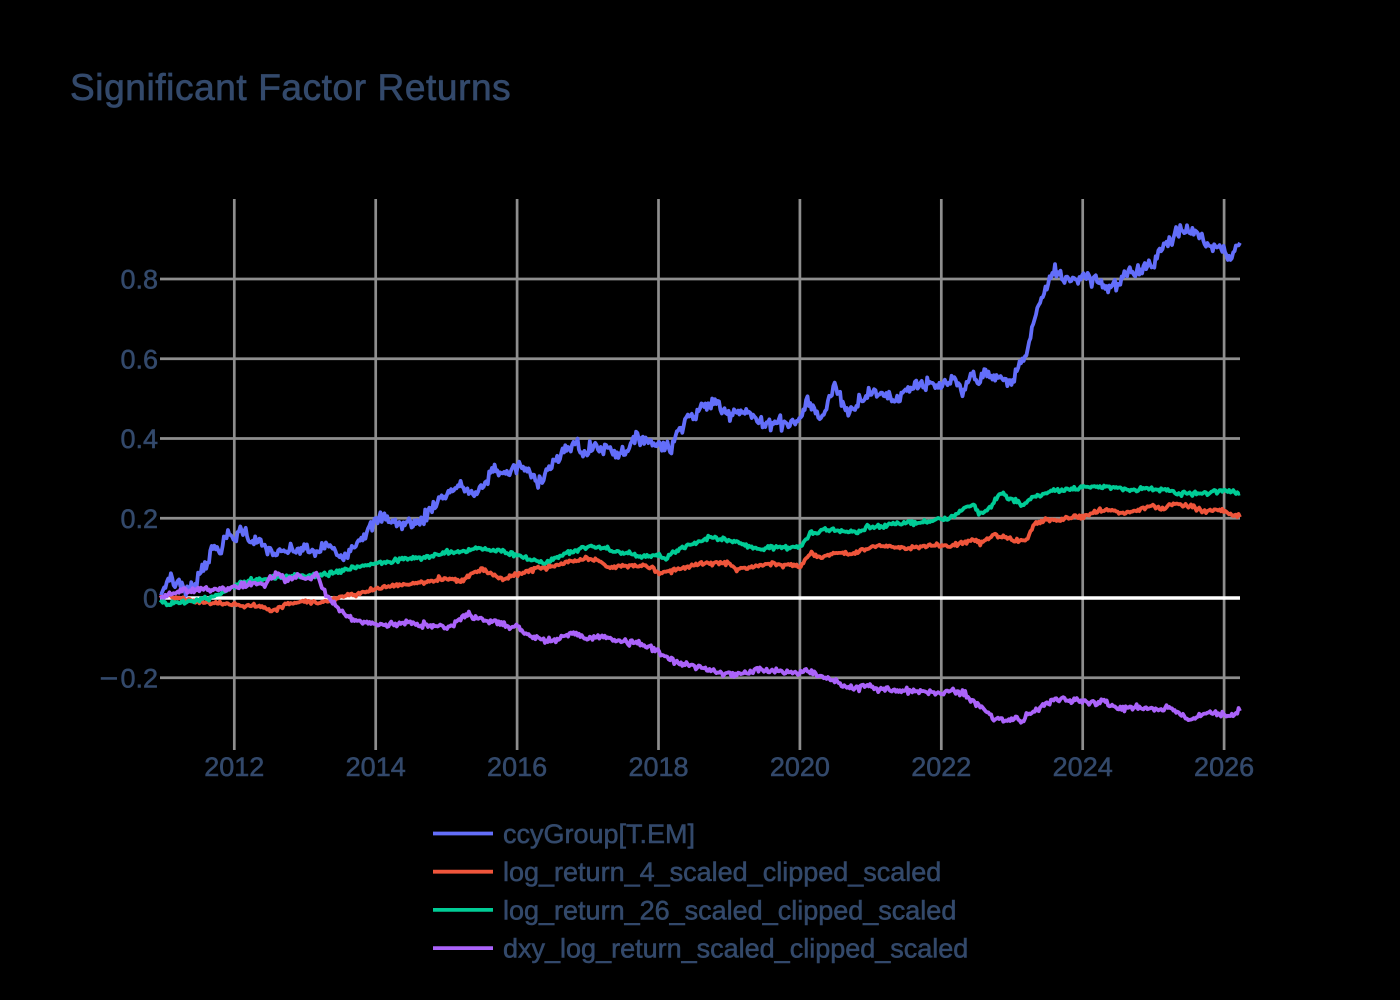 This screenshot has width=1400, height=1000. I want to click on svg-text: 0.8, so click(139, 280).